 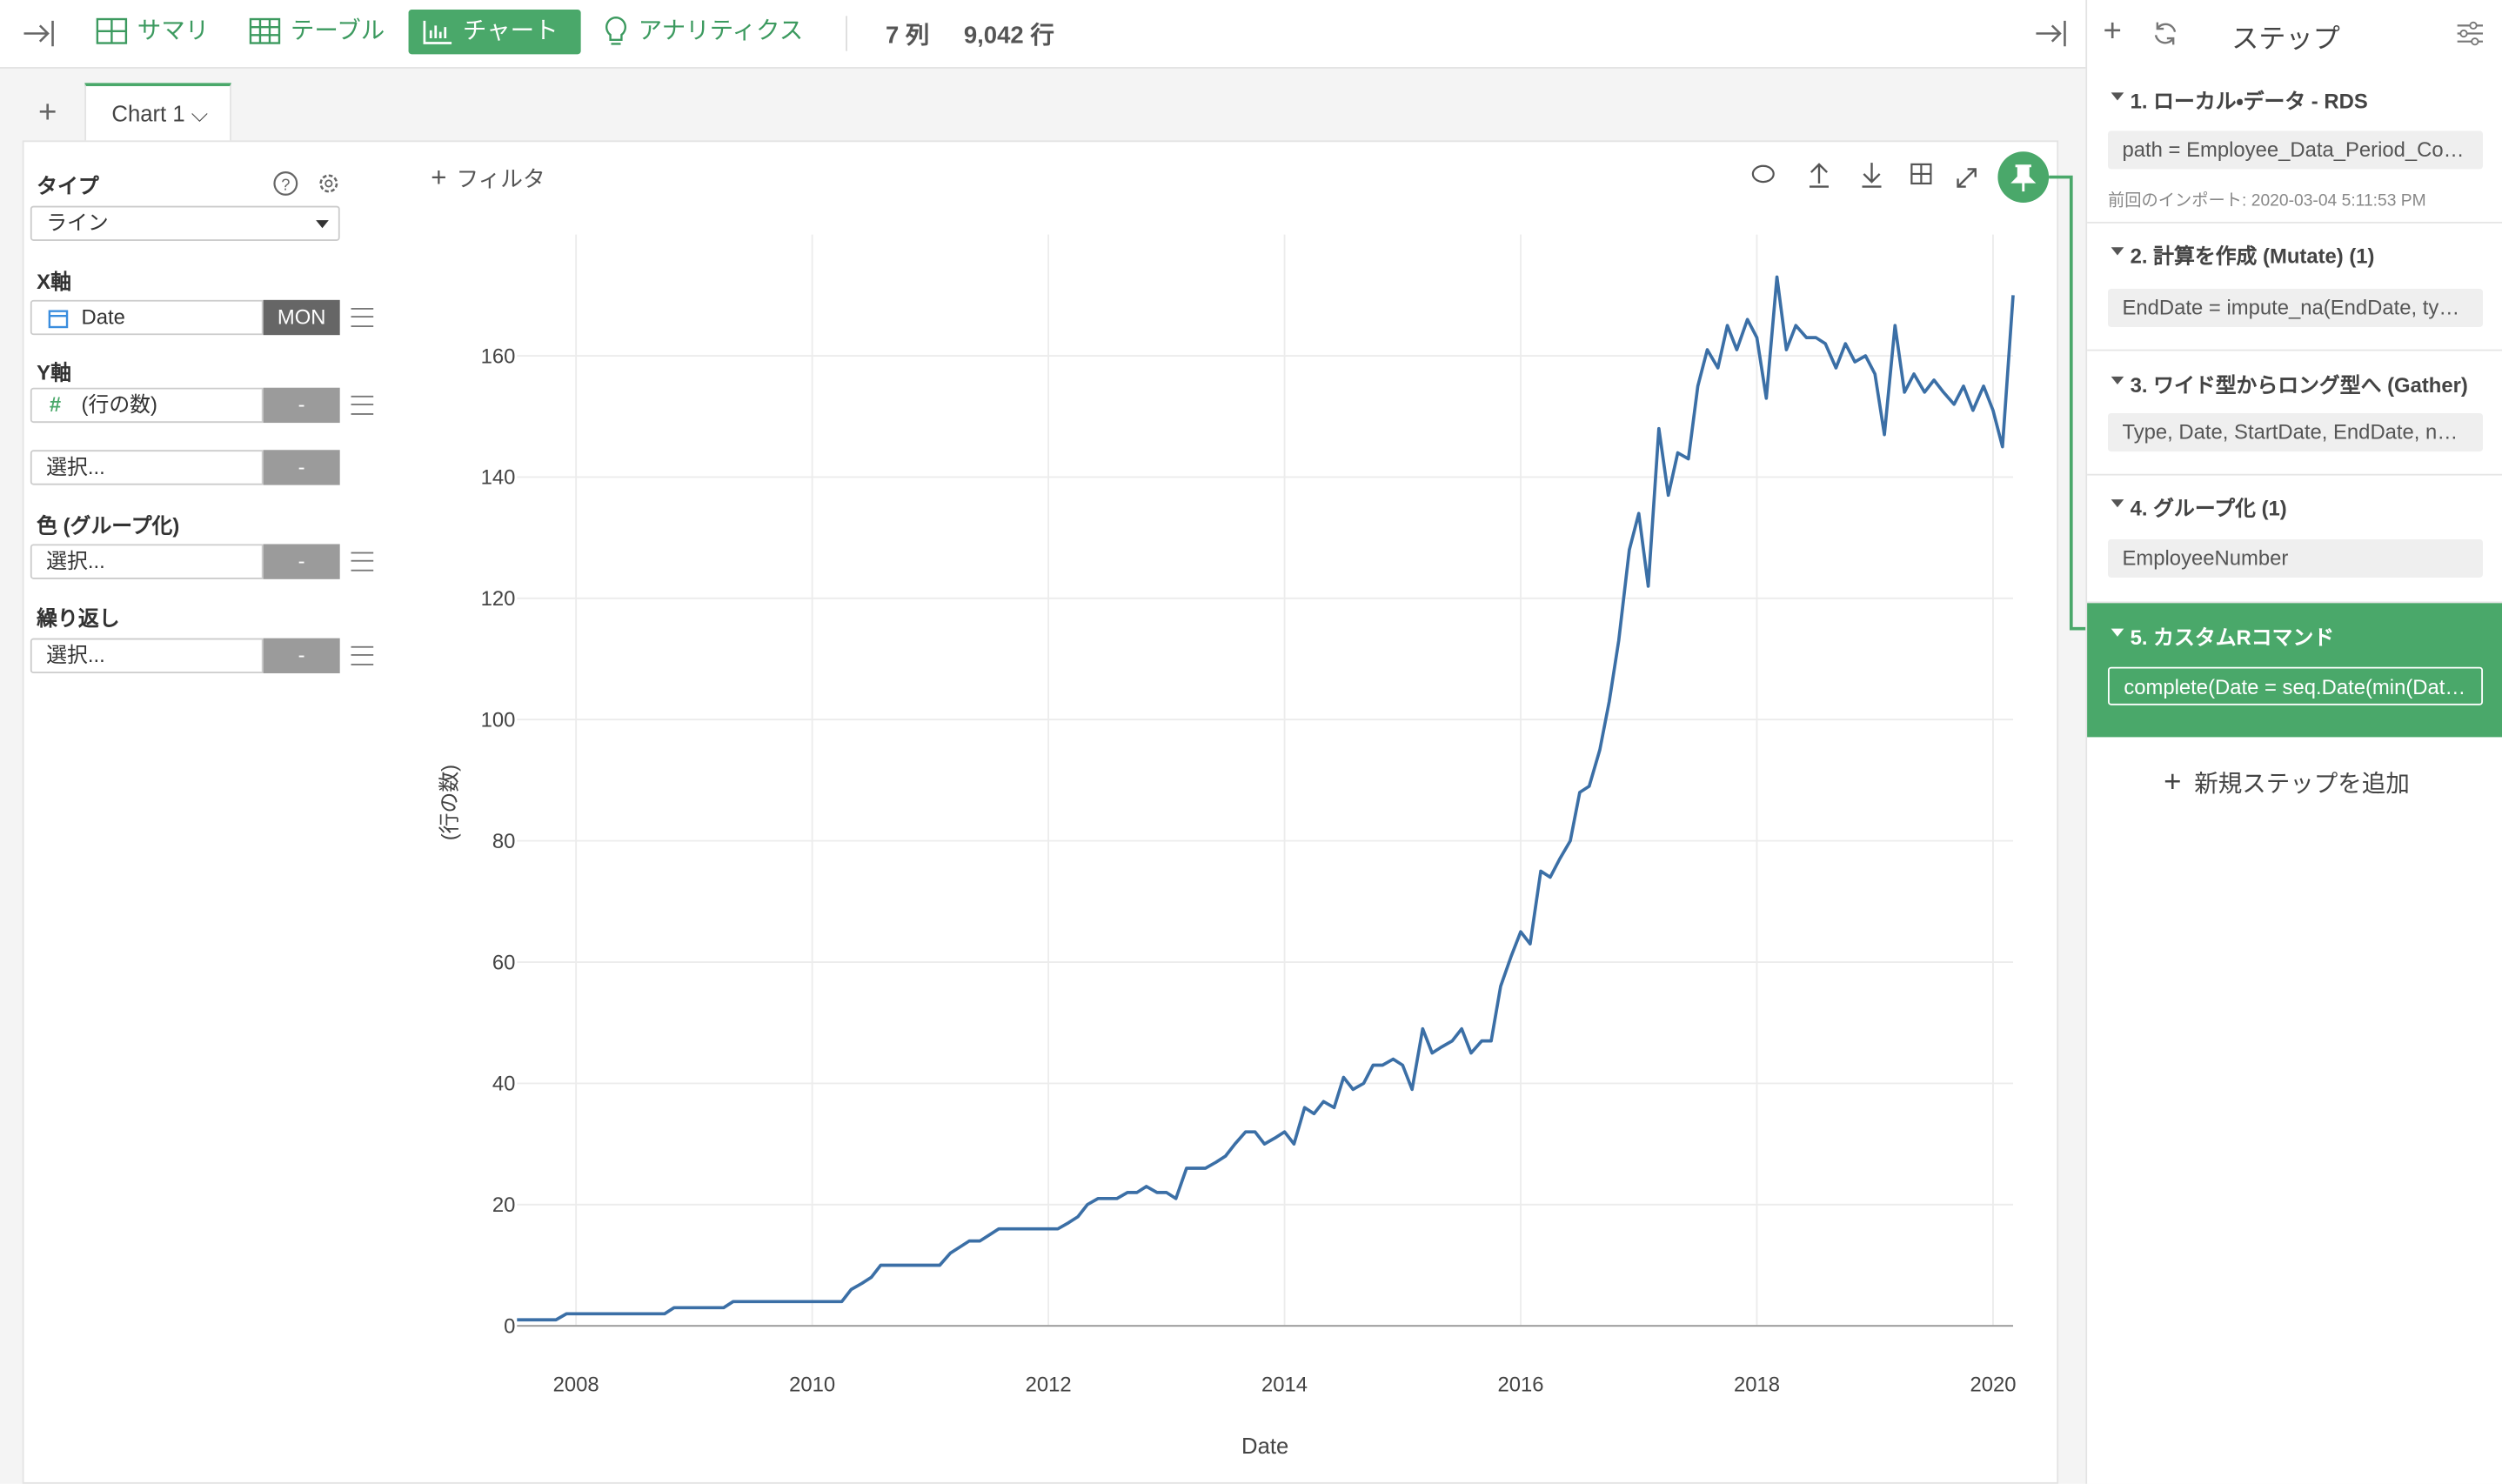 I want to click on add-step-button: + 新規ステップを追加, so click(x=2287, y=782).